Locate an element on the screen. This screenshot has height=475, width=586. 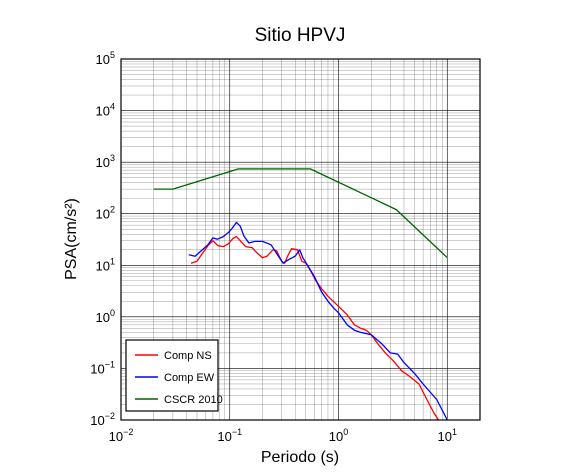
y-tick-label: 10⁻² is located at coordinates (102, 419).